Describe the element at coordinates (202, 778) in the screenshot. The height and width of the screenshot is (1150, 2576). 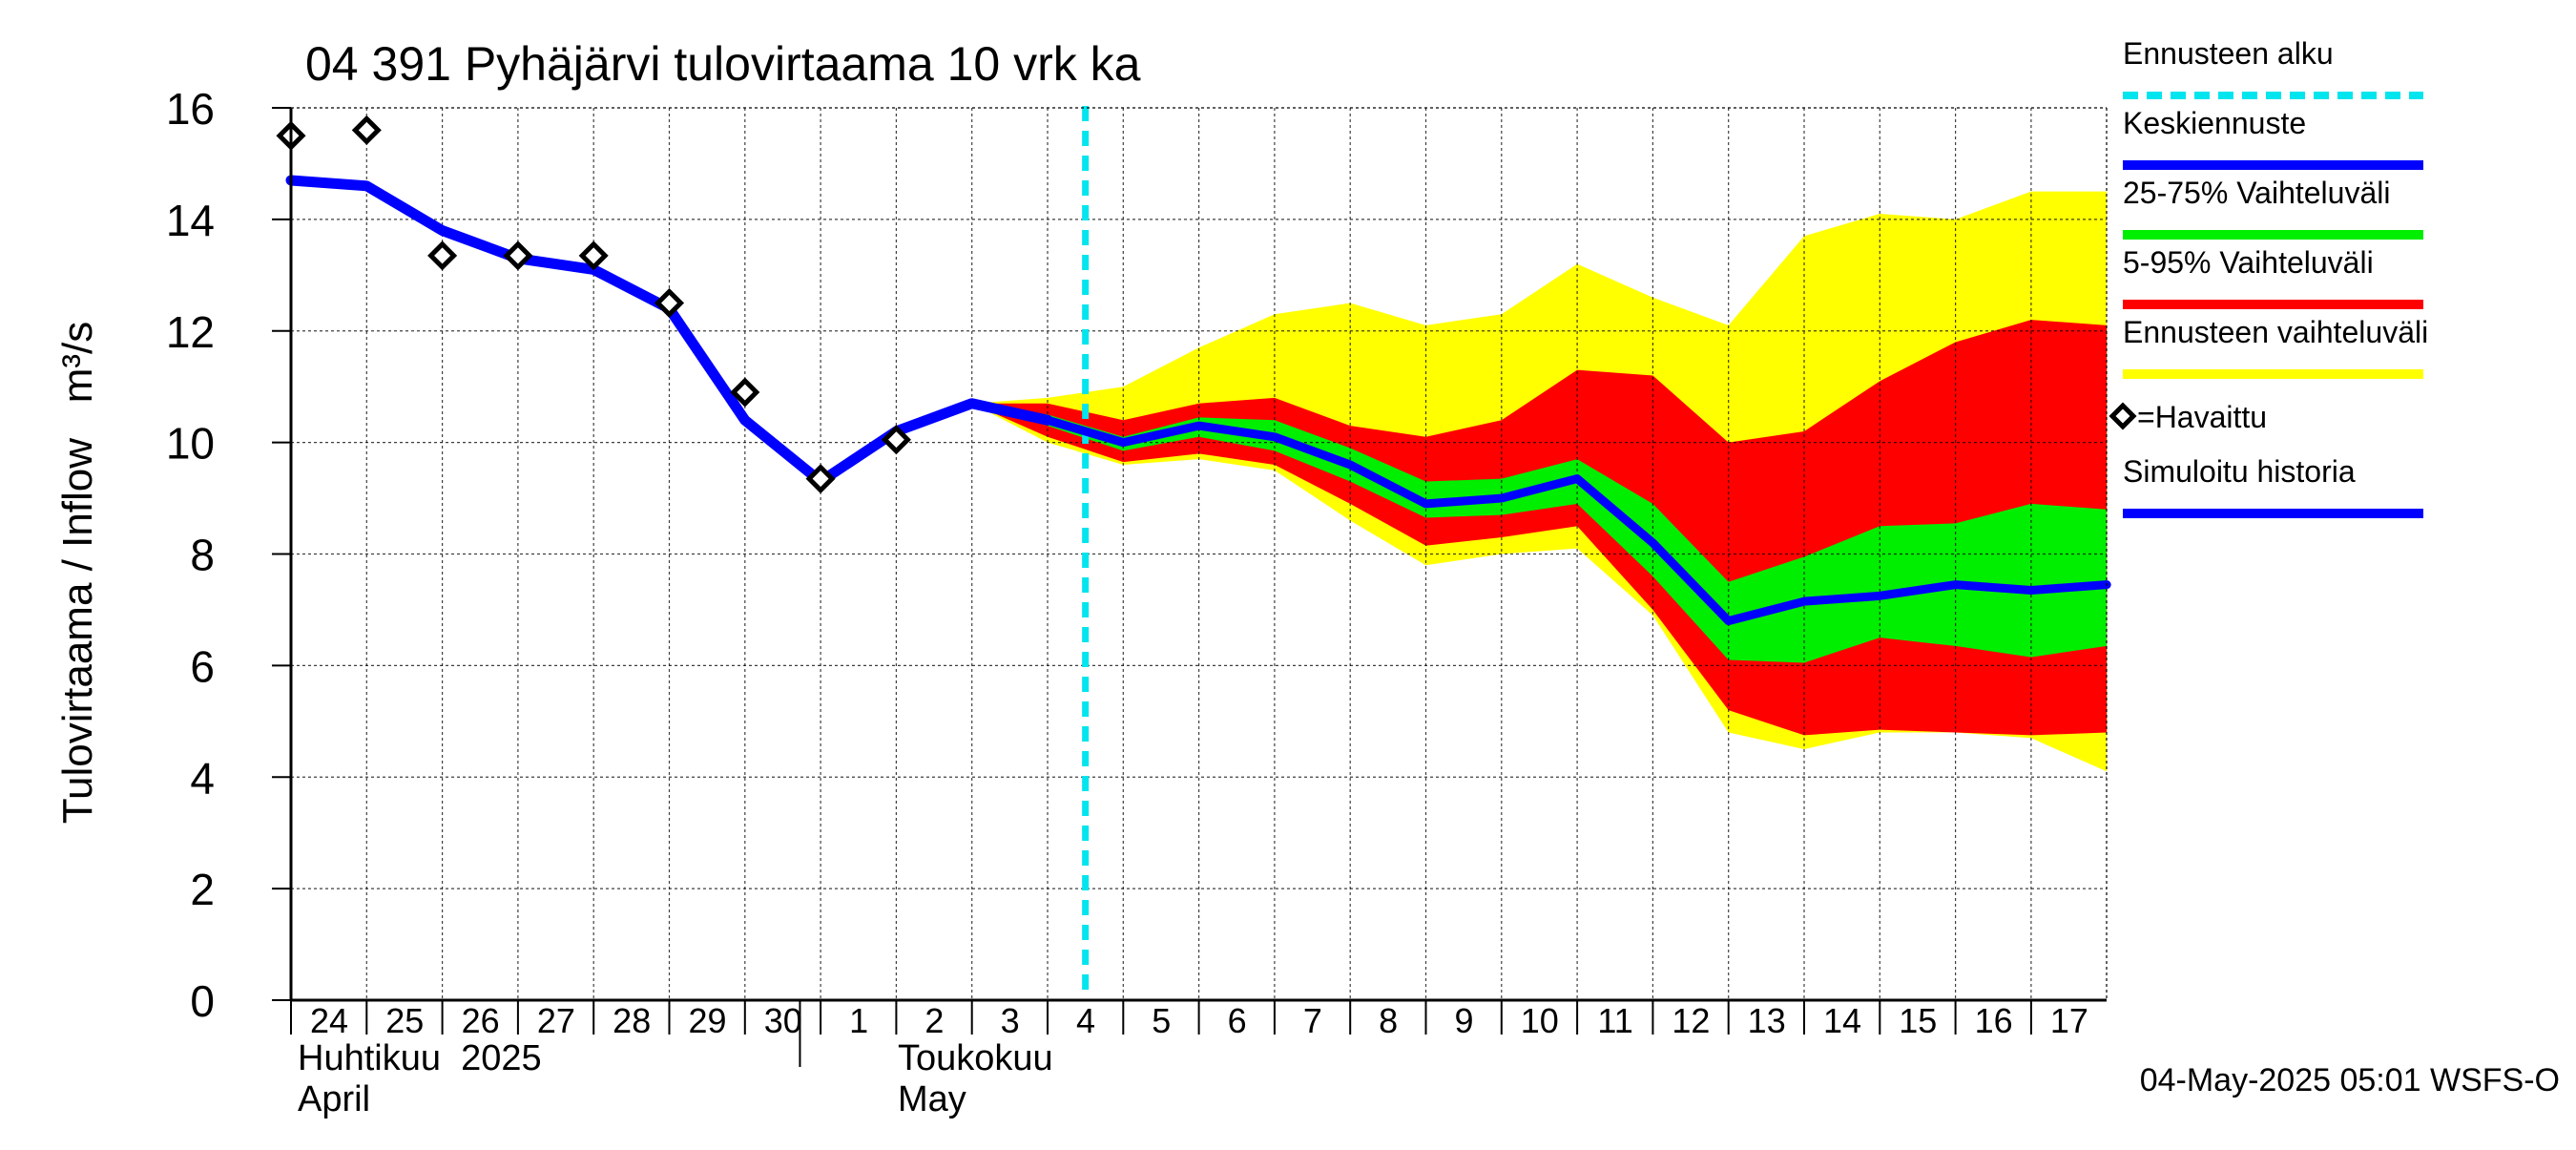
I see `y-tick-label: 4` at that location.